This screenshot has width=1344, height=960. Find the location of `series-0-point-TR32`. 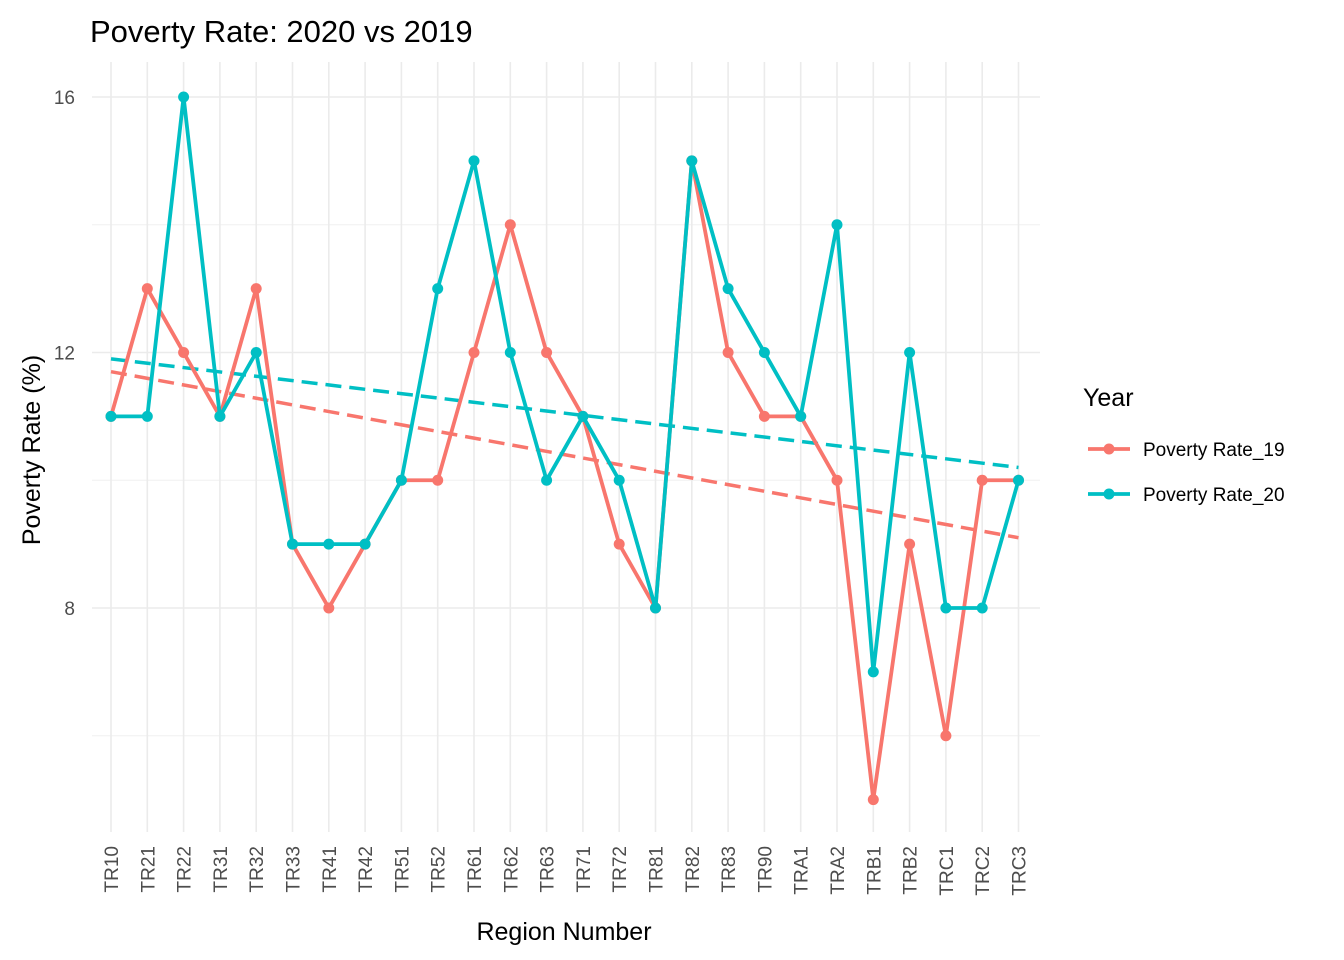

series-0-point-TR32 is located at coordinates (256, 289).